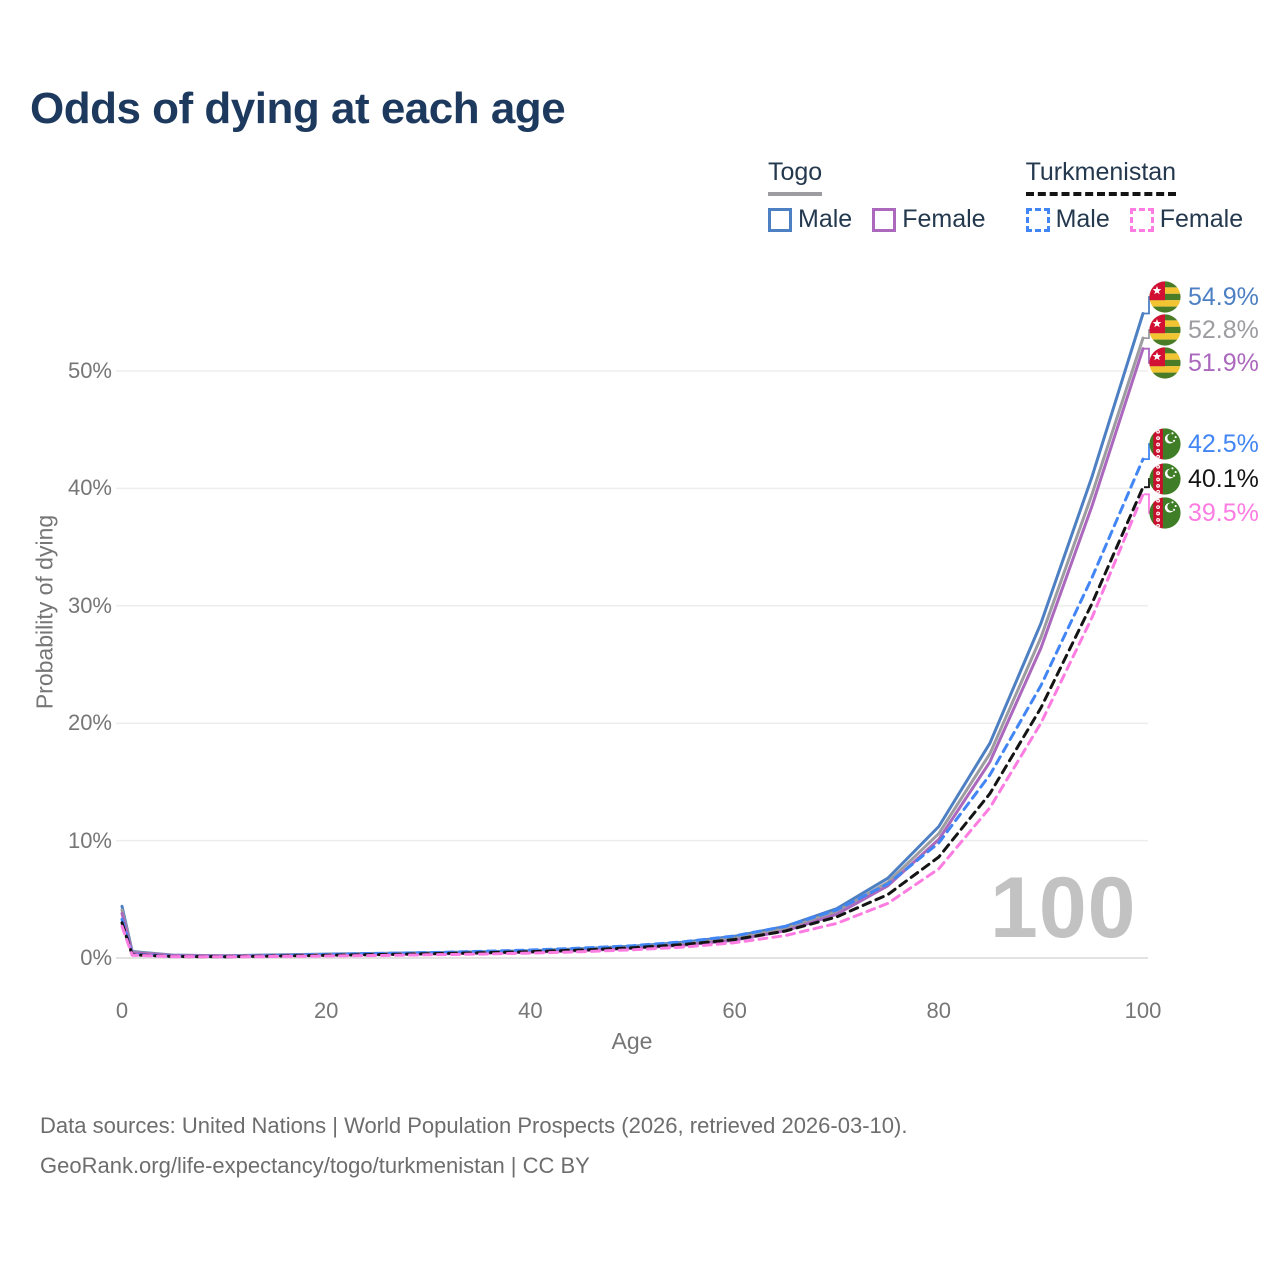 This screenshot has width=1280, height=1280. I want to click on legend-item-togo-female: Female, so click(929, 219).